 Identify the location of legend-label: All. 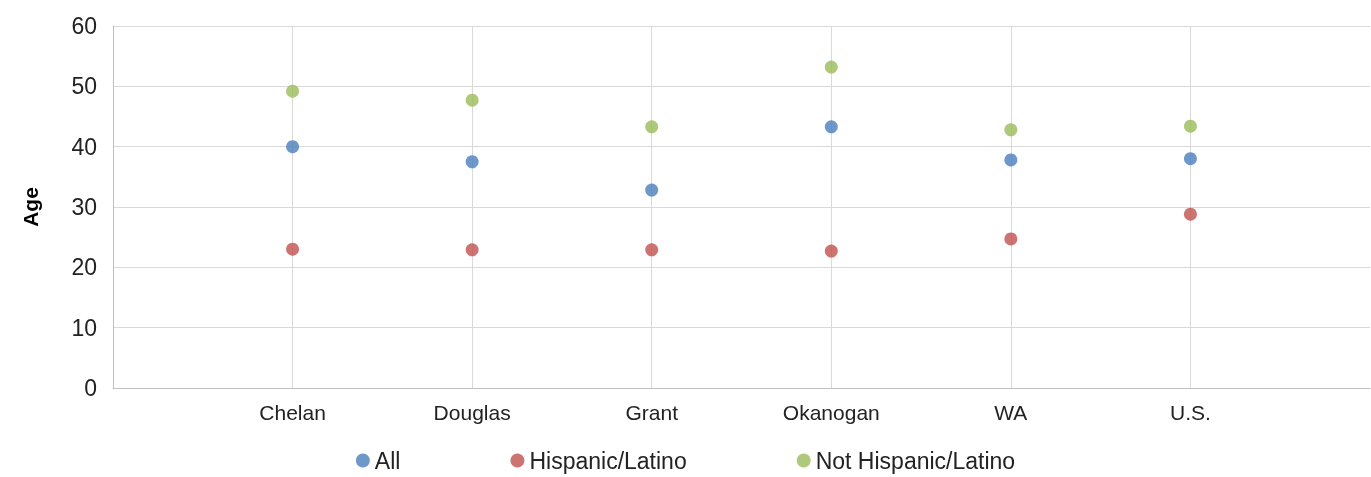
(387, 460).